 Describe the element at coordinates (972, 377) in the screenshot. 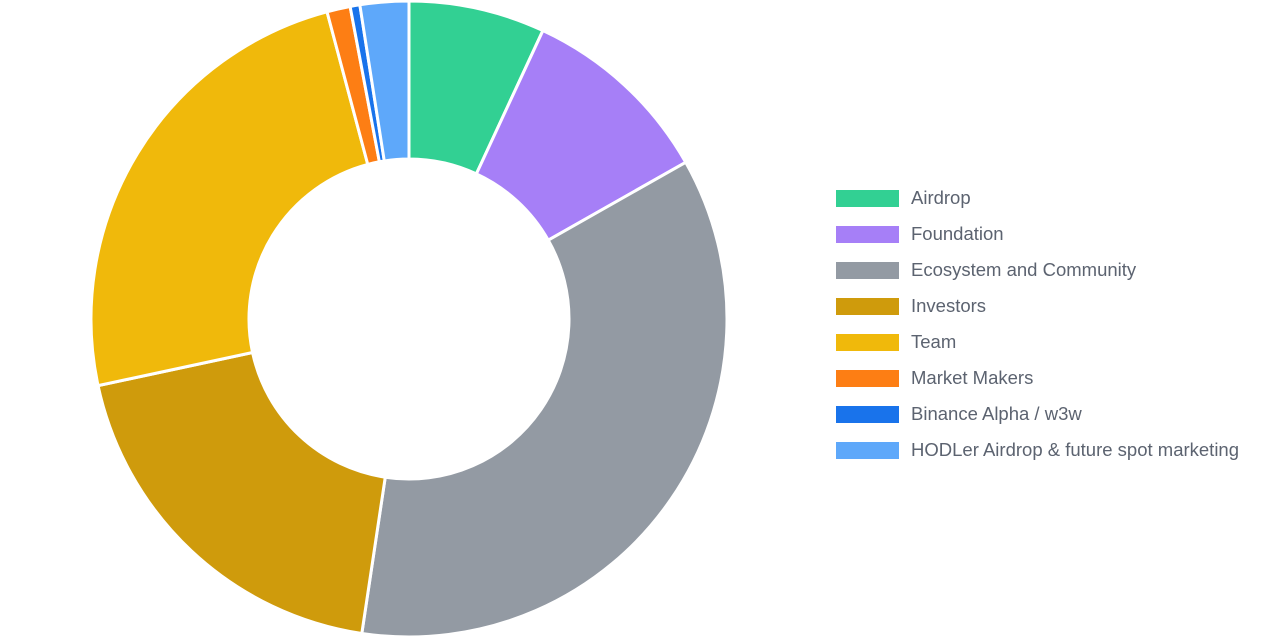

I see `legend-label: Market Makers` at that location.